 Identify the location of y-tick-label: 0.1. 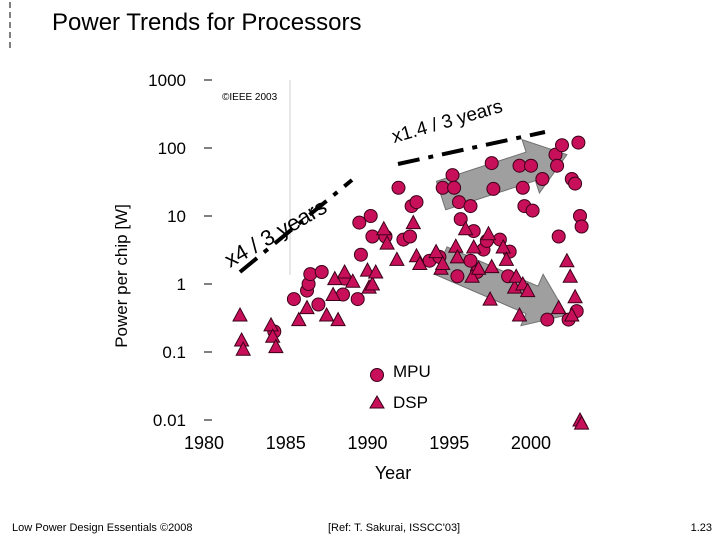
(174, 352).